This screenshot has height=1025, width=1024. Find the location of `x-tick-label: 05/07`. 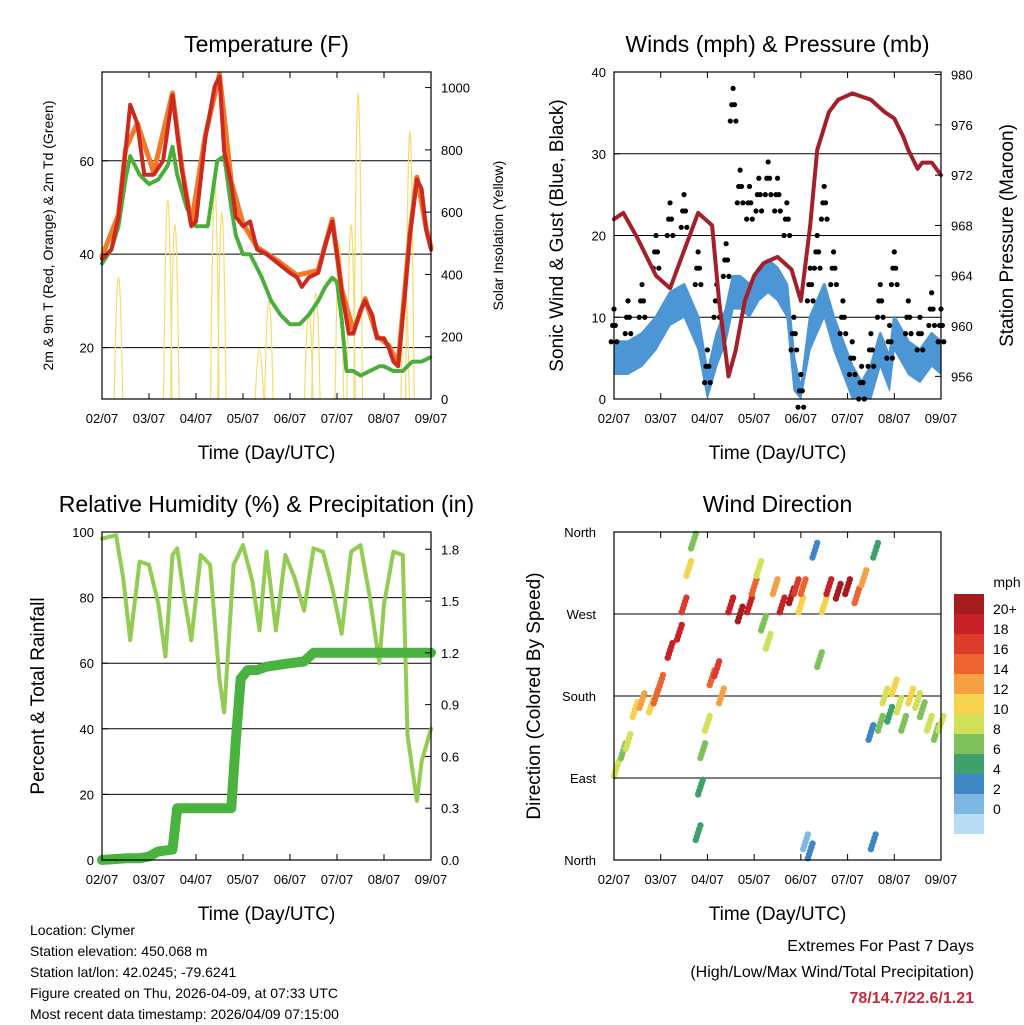

x-tick-label: 05/07 is located at coordinates (754, 418).